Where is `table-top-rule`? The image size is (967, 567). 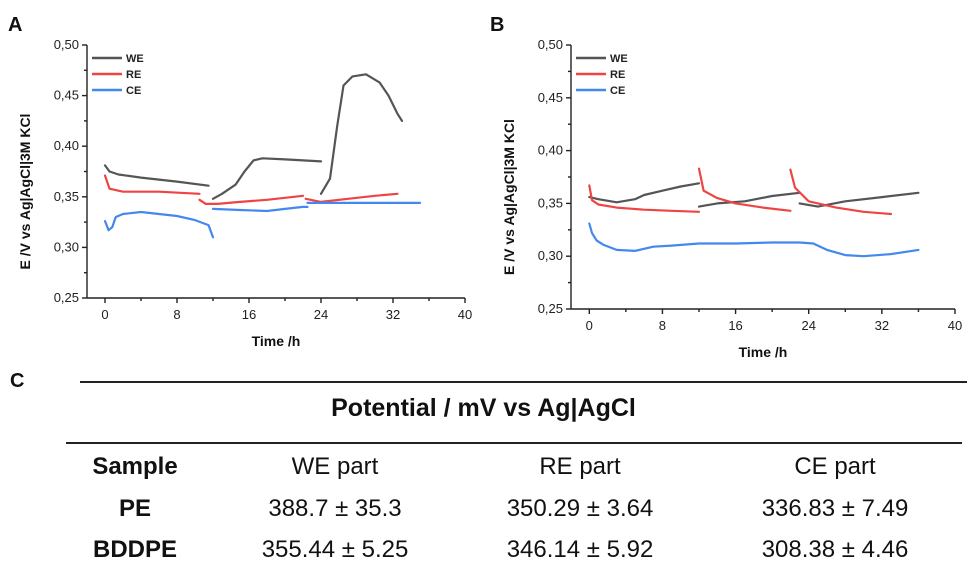
table-top-rule is located at coordinates (523, 382).